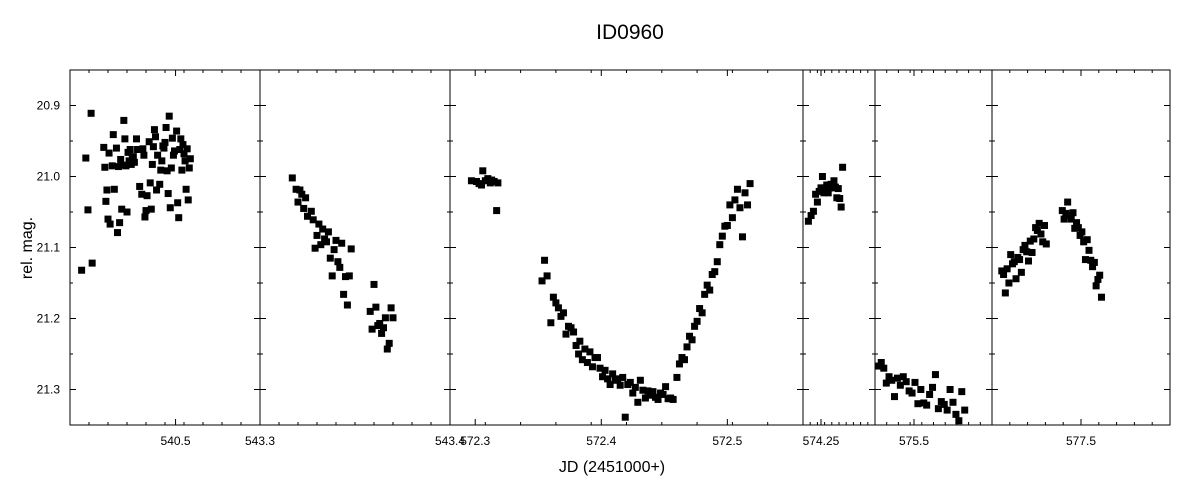  Describe the element at coordinates (475, 441) in the screenshot. I see `x-tick-label: 572.3` at that location.